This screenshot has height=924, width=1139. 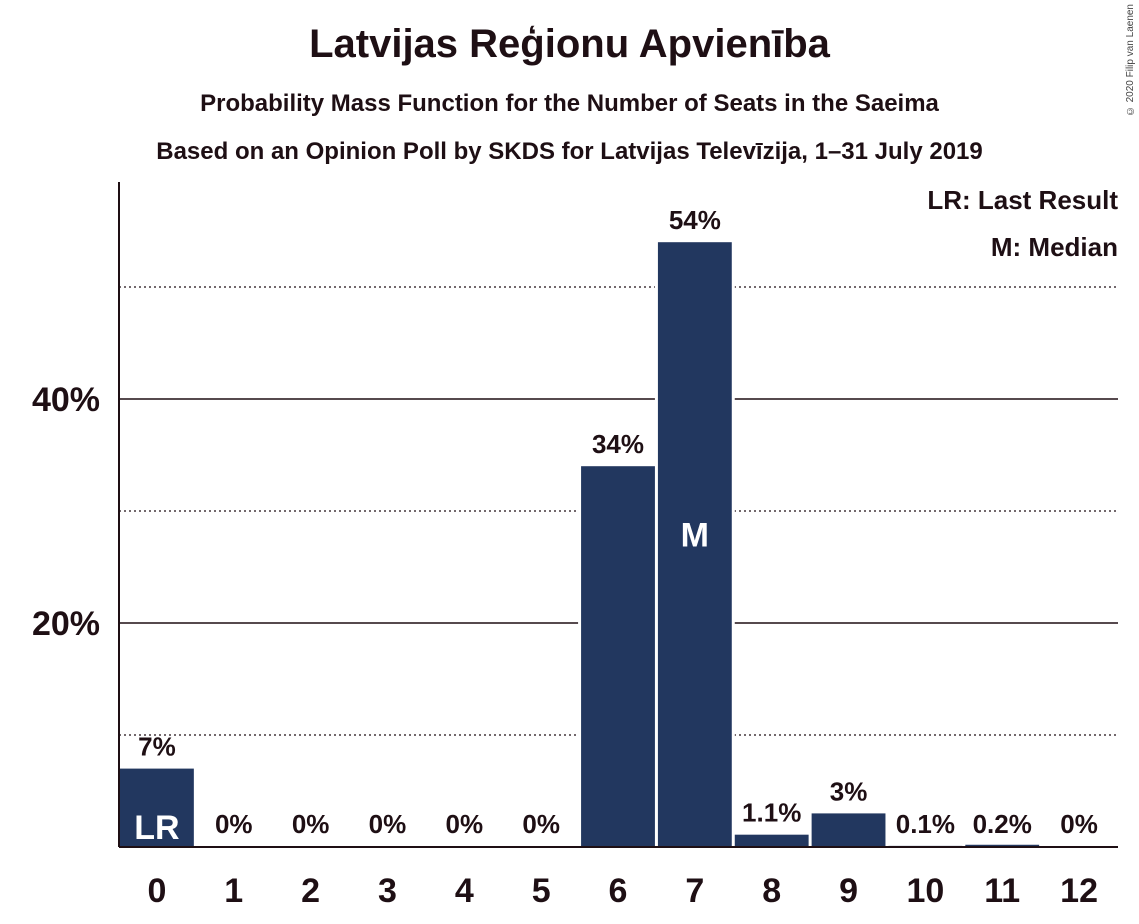 I want to click on x-tick-label: 7, so click(x=694, y=891).